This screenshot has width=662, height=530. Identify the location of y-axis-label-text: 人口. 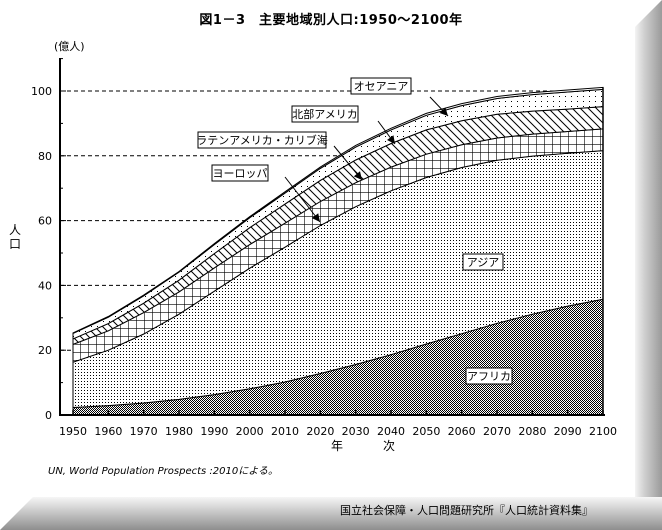
(14, 237).